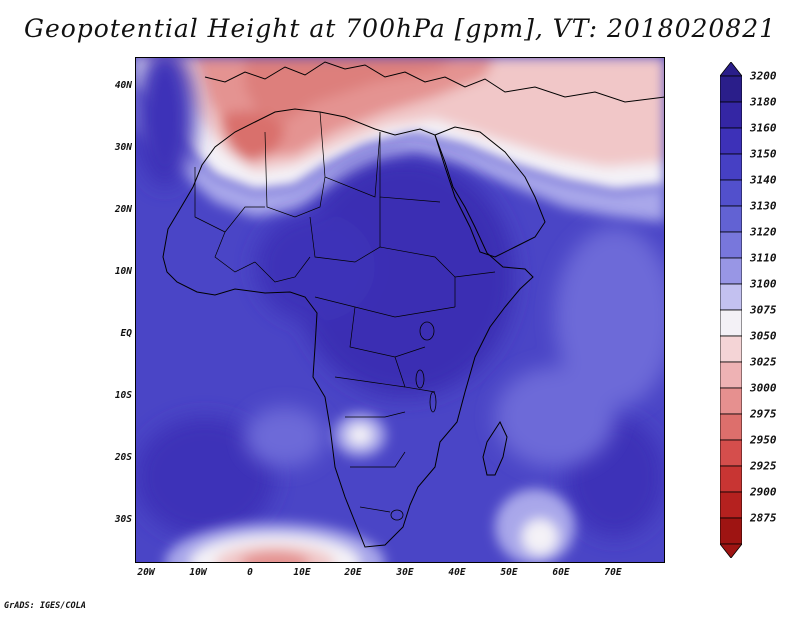  Describe the element at coordinates (763, 440) in the screenshot. I see `colorbar-level-label: 2950` at that location.